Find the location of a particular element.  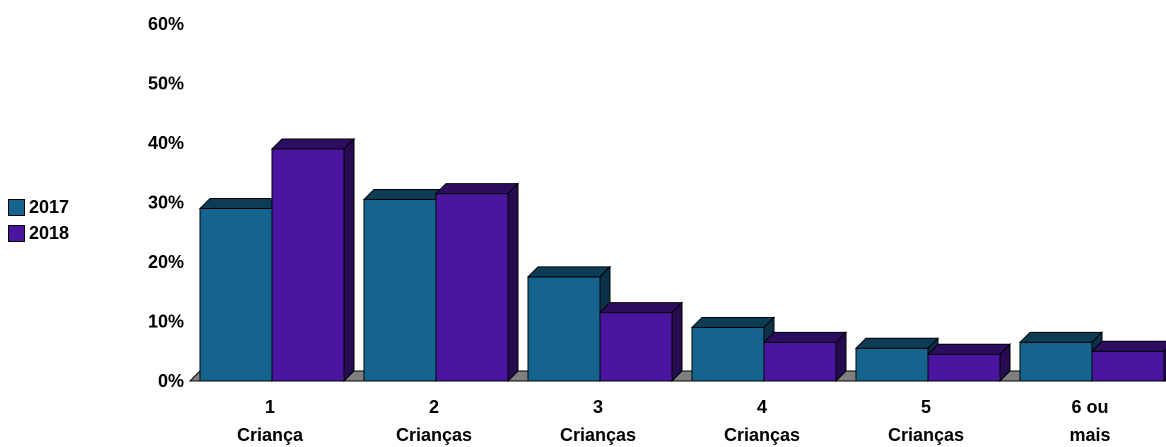

y-tick-label: 0% is located at coordinates (171, 381).